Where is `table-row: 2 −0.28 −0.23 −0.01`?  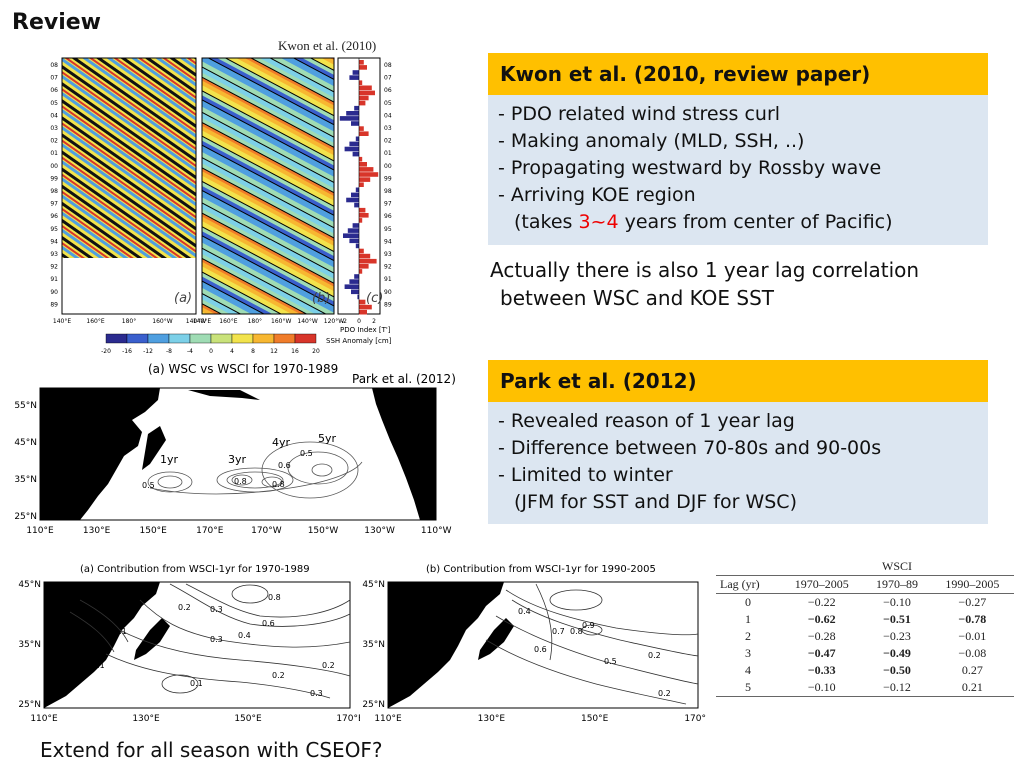 table-row: 2 −0.28 −0.23 −0.01 is located at coordinates (865, 636).